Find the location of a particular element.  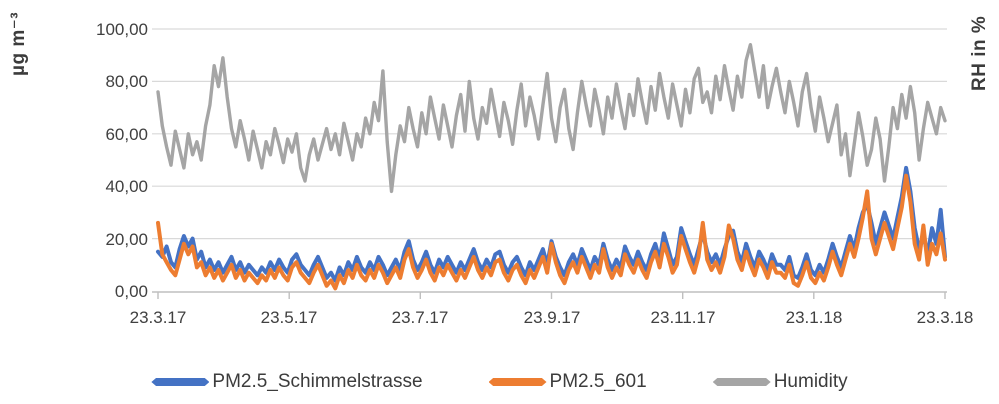

legend-item-pm25-schimmelstrasse: PM2.5_Schimmelstrasse is located at coordinates (287, 382).